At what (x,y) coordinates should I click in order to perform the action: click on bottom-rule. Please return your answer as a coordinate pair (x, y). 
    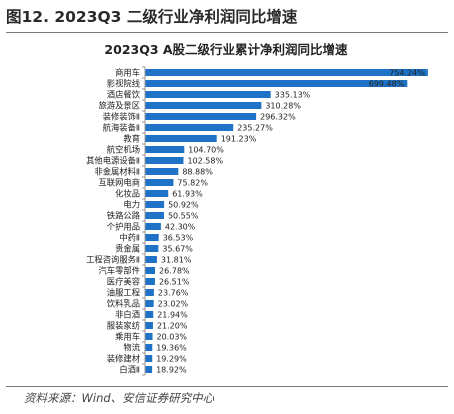
    Looking at the image, I should click on (227, 386).